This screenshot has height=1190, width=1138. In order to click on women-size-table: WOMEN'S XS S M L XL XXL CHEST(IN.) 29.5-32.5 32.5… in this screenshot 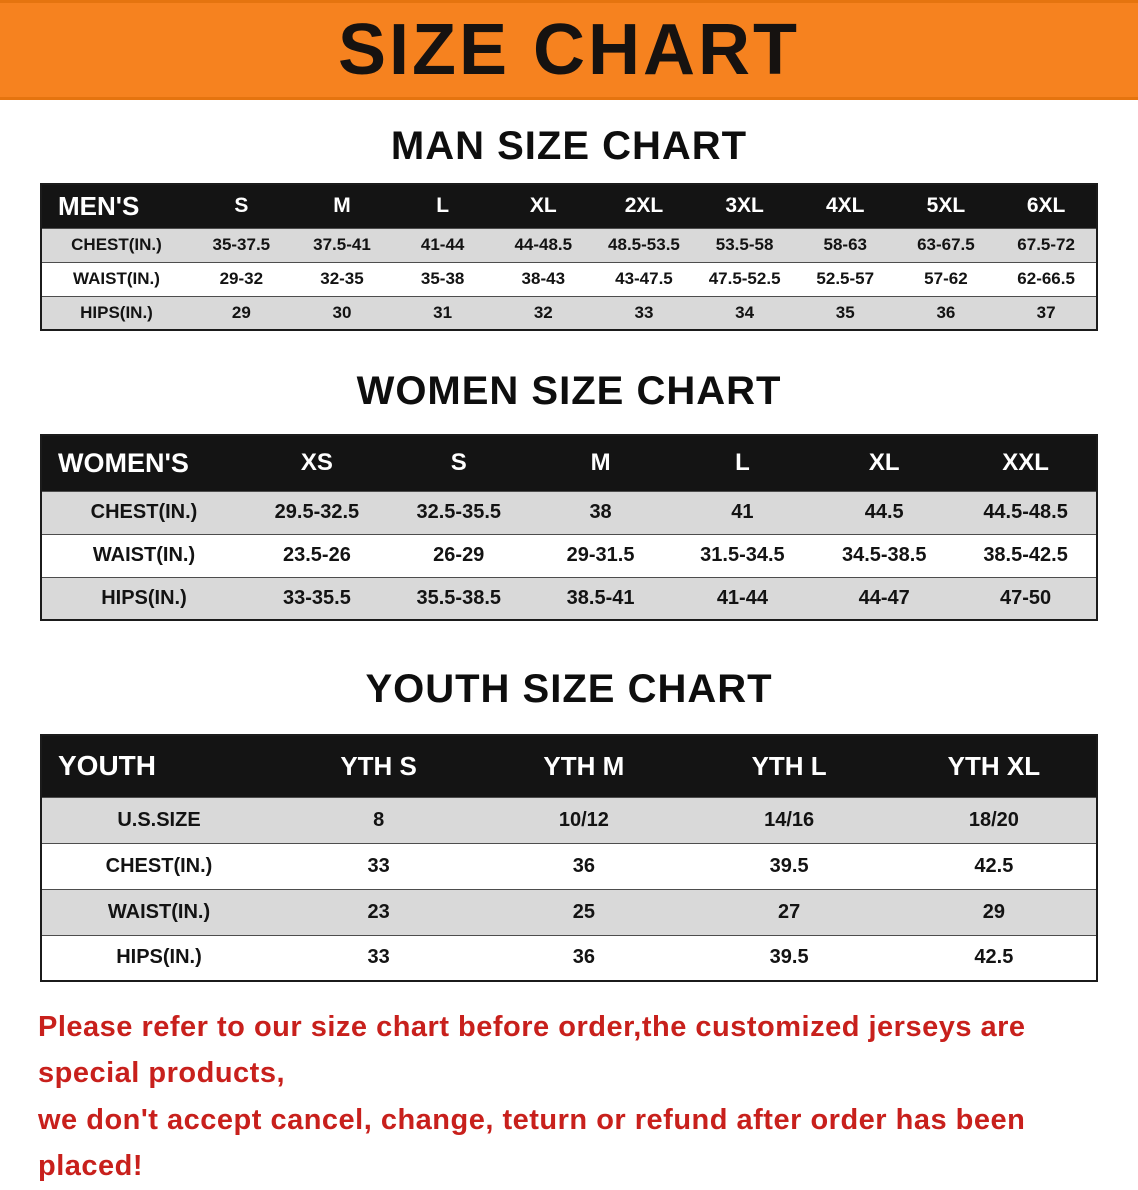, I will do `click(569, 527)`.